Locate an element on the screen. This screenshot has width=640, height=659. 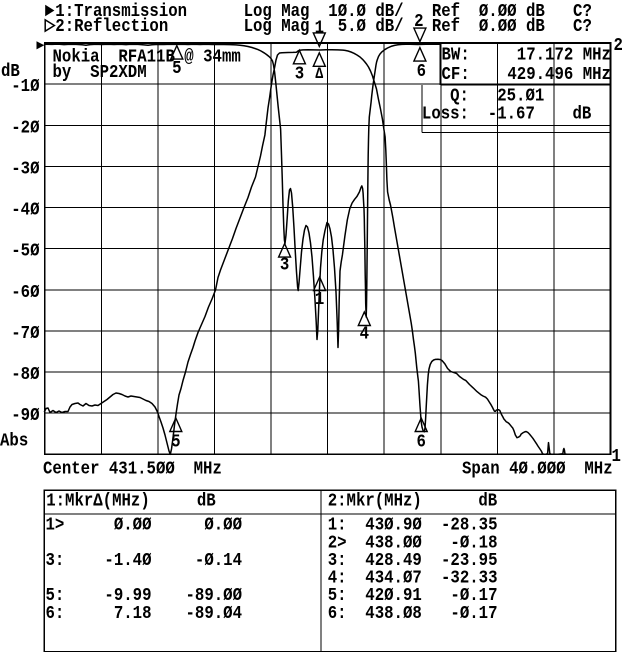
svg-text: -6Ø is located at coordinates (25, 293).